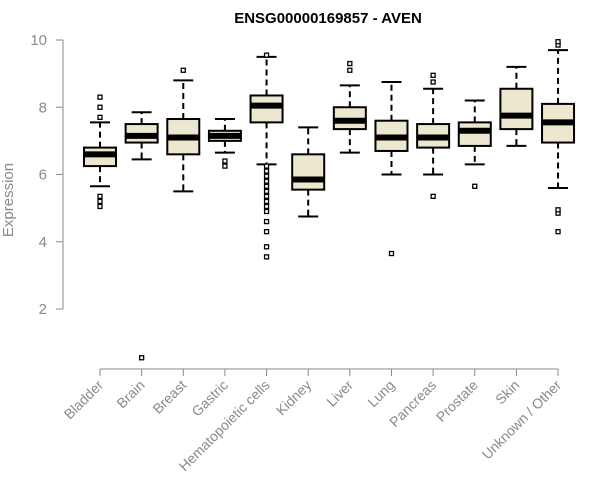 Image resolution: width=600 pixels, height=500 pixels. What do you see at coordinates (38, 40) in the screenshot?
I see `y-tick-label: 10` at bounding box center [38, 40].